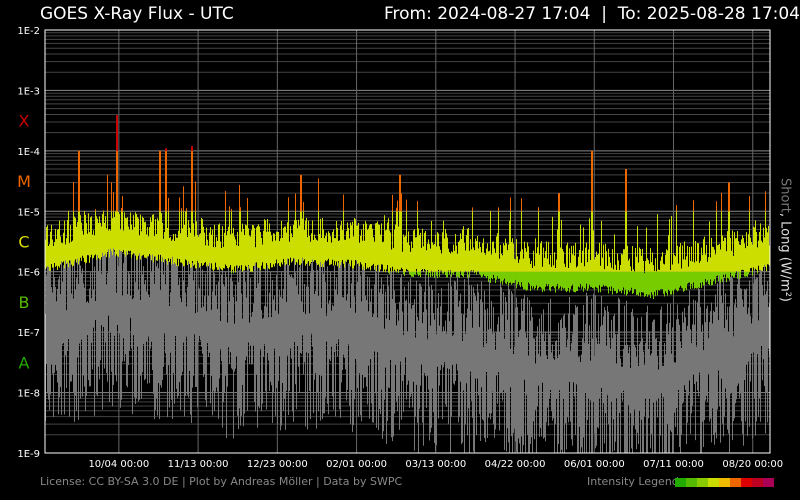 The height and width of the screenshot is (500, 800). Describe the element at coordinates (198, 464) in the screenshot. I see `x-tick-label: 11/13 00:00` at that location.